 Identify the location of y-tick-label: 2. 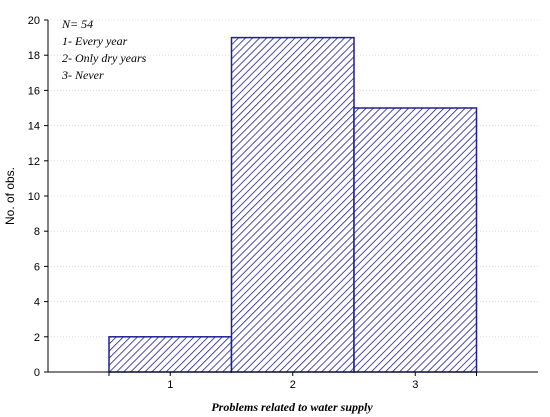
(37, 338).